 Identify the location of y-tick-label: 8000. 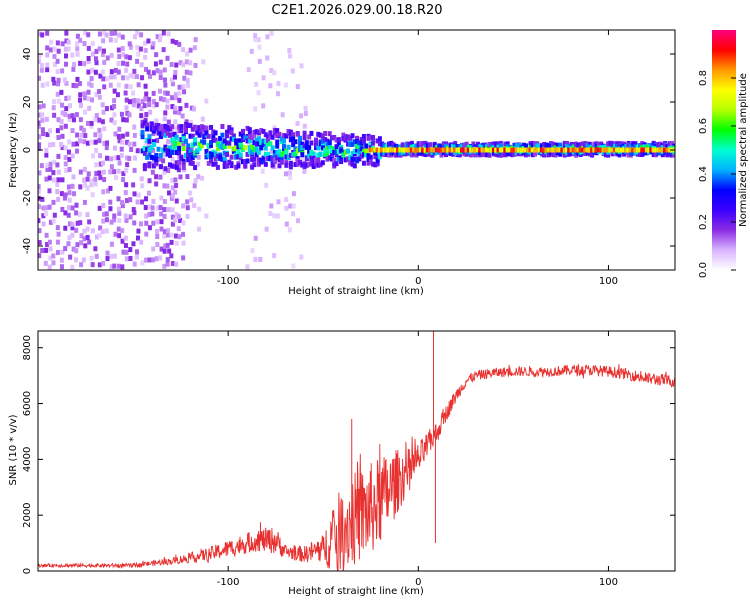
(27, 347).